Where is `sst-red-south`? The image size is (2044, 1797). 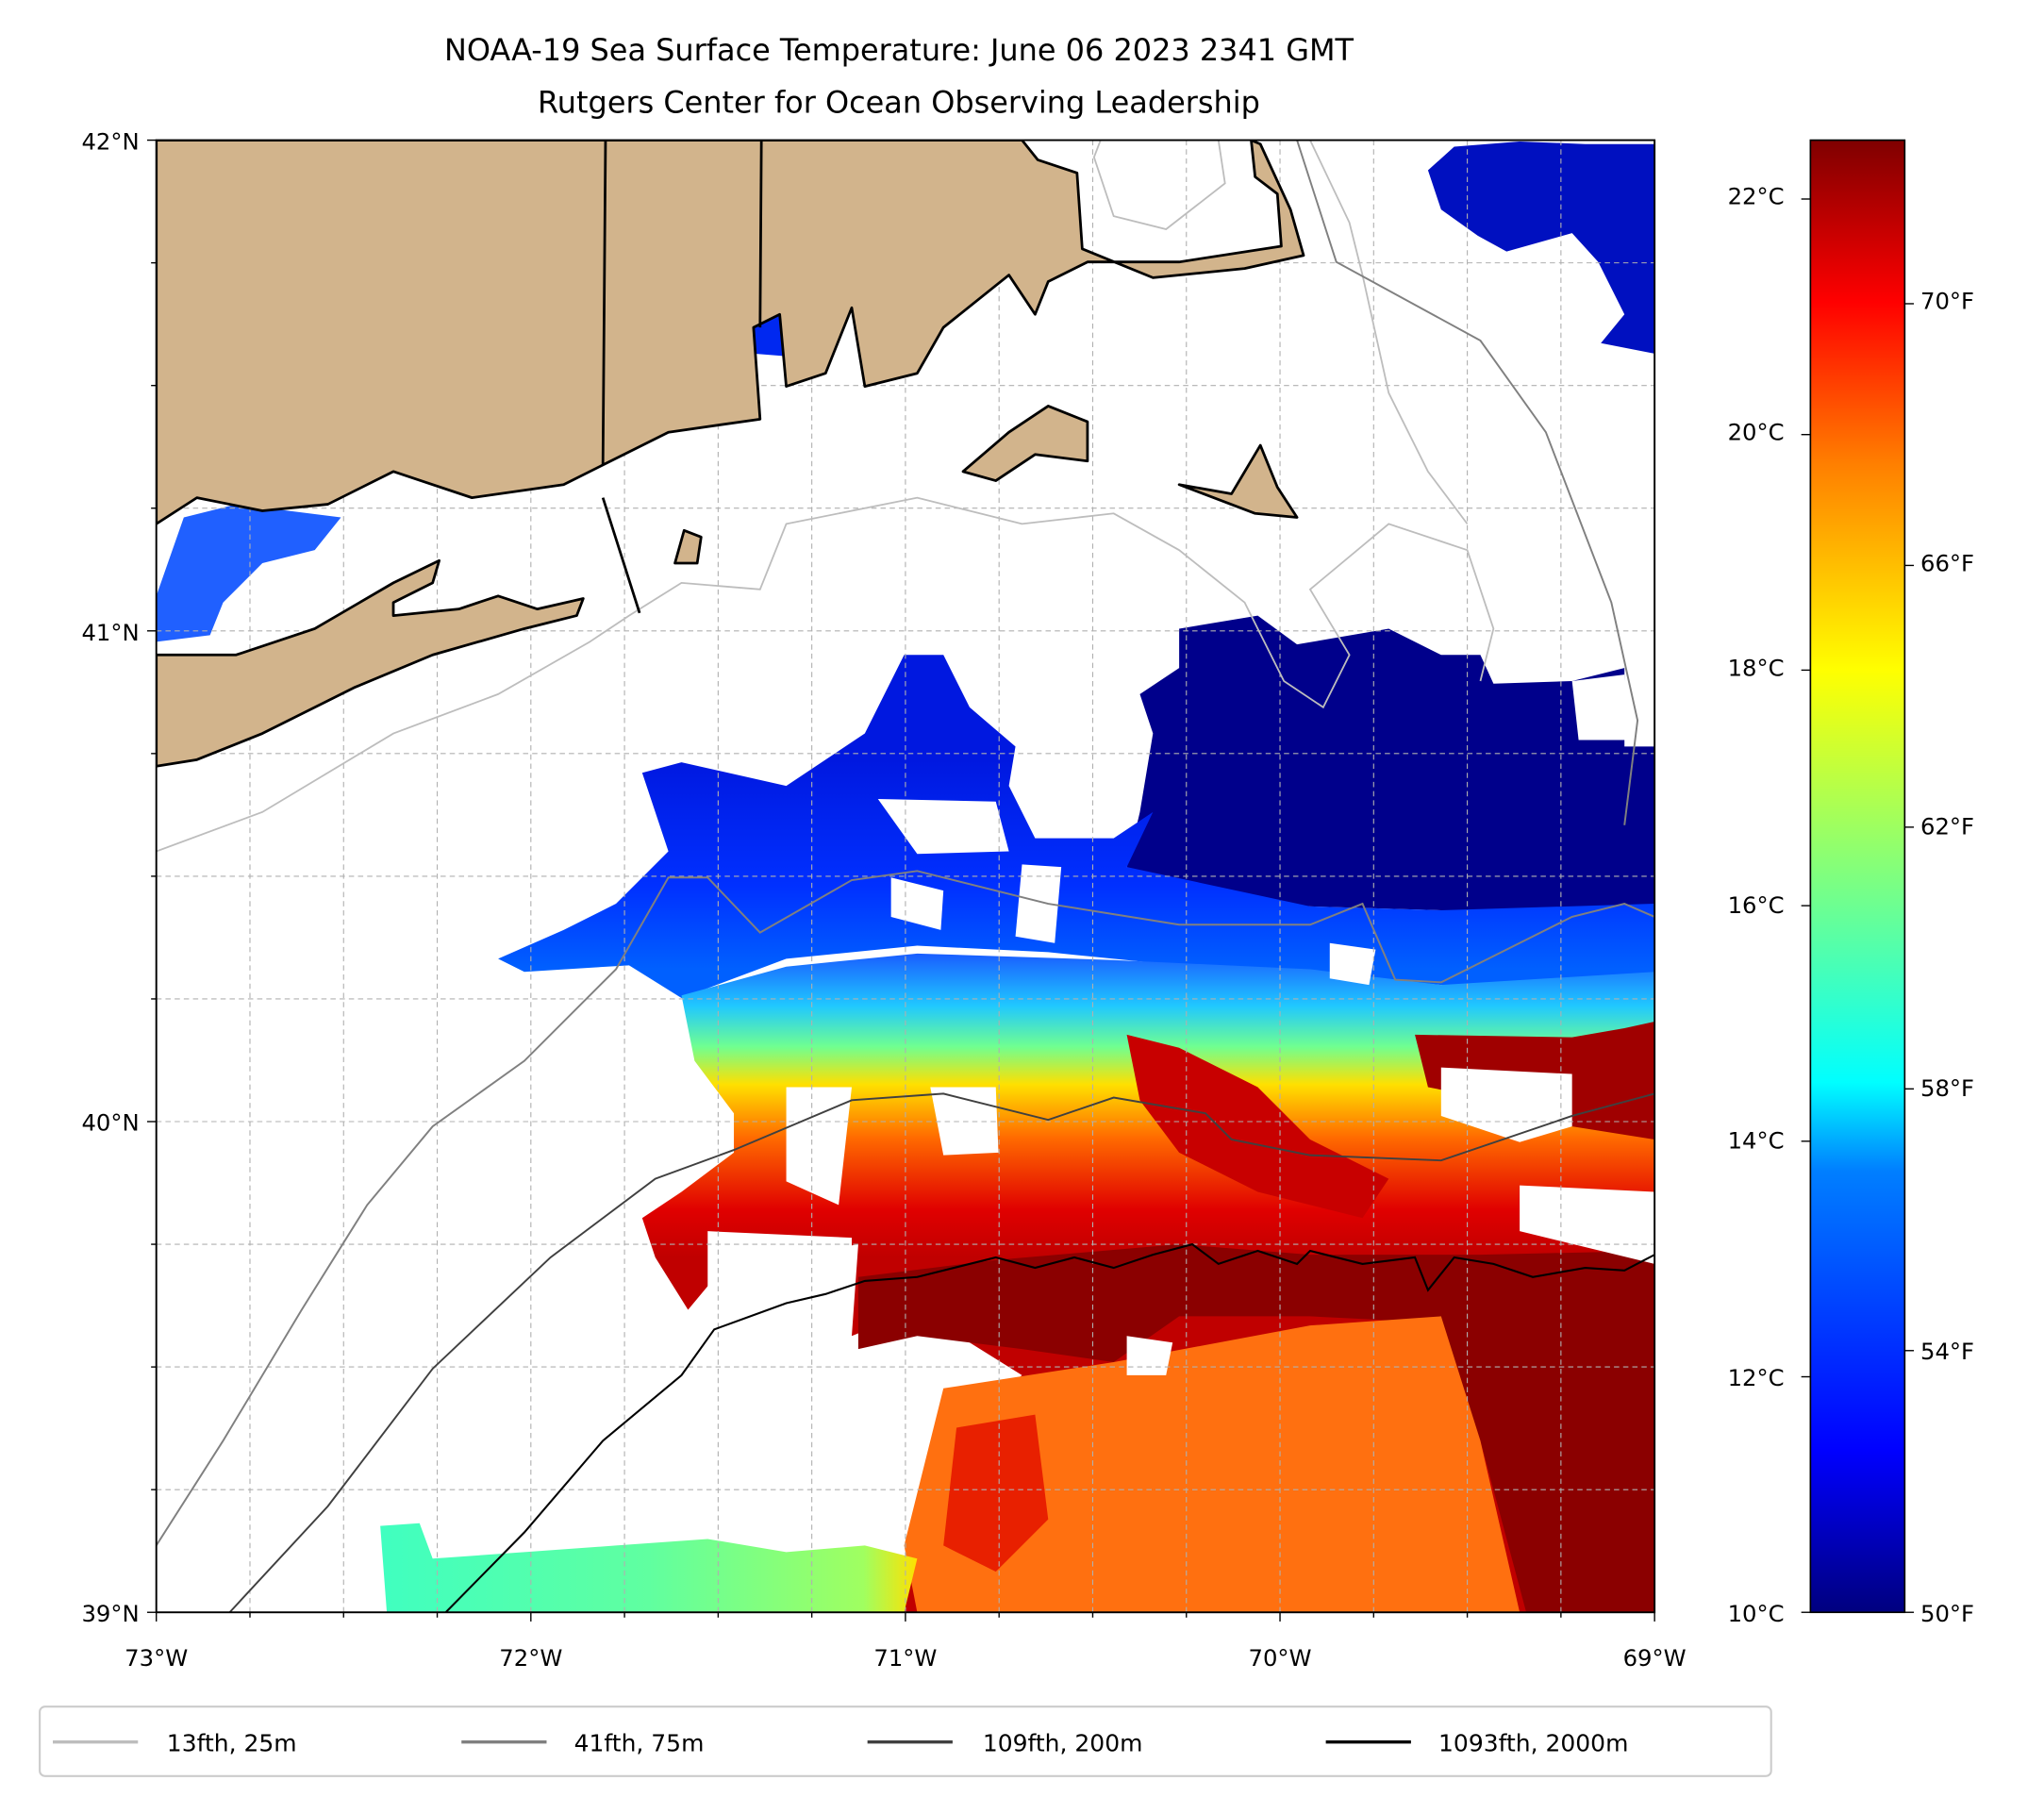
sst-red-south is located at coordinates (996, 1493).